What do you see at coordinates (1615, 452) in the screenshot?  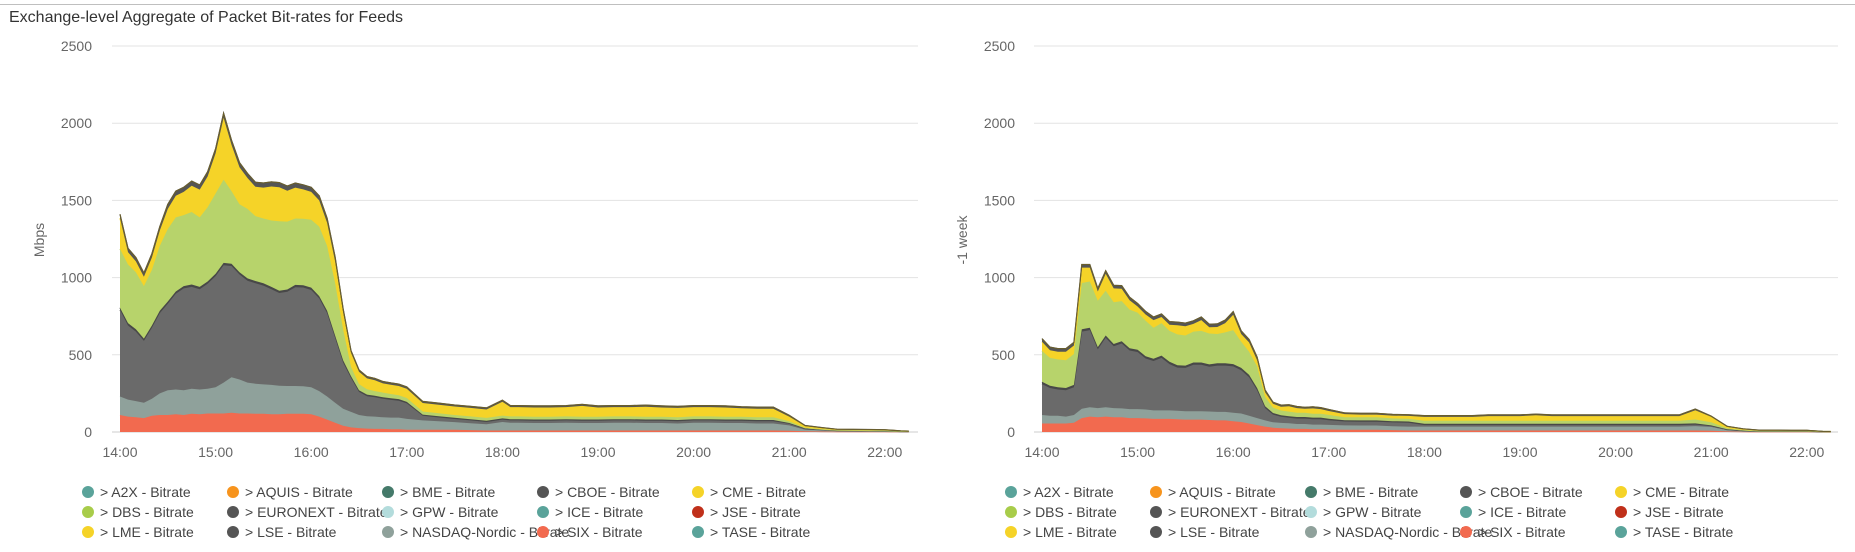 I see `x-tick-label: 20:00` at bounding box center [1615, 452].